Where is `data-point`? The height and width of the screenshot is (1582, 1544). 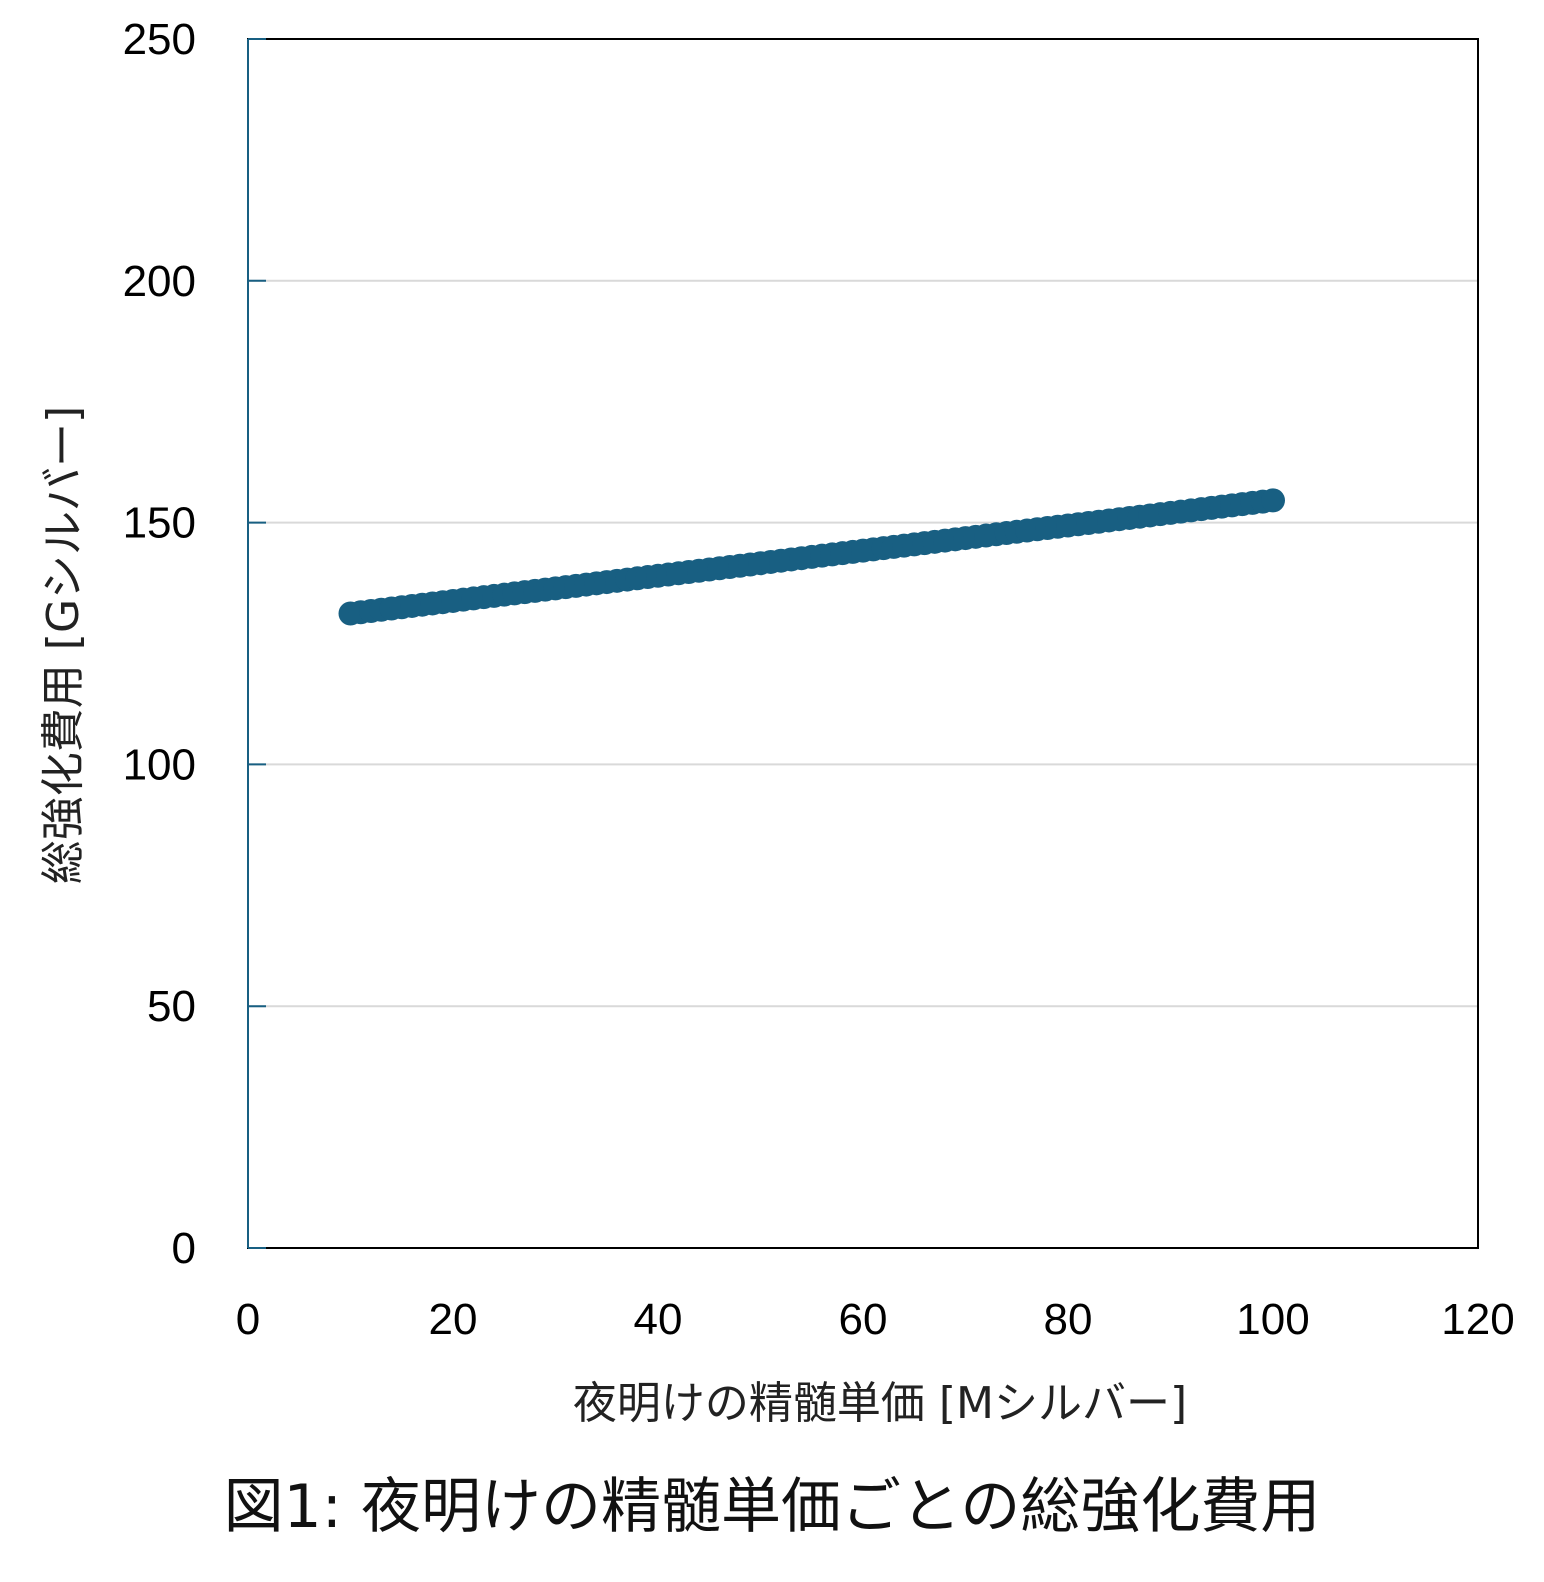
data-point is located at coordinates (1273, 500).